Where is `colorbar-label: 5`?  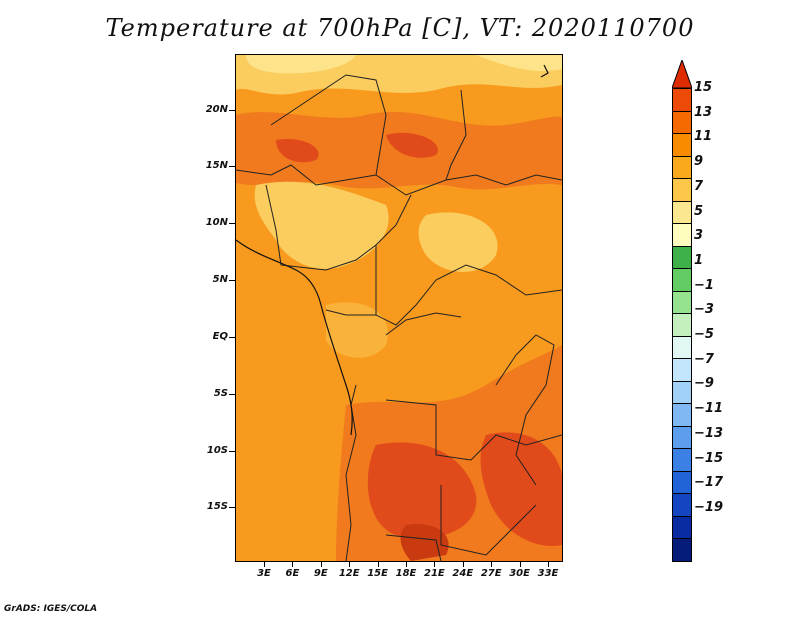 colorbar-label: 5 is located at coordinates (699, 211).